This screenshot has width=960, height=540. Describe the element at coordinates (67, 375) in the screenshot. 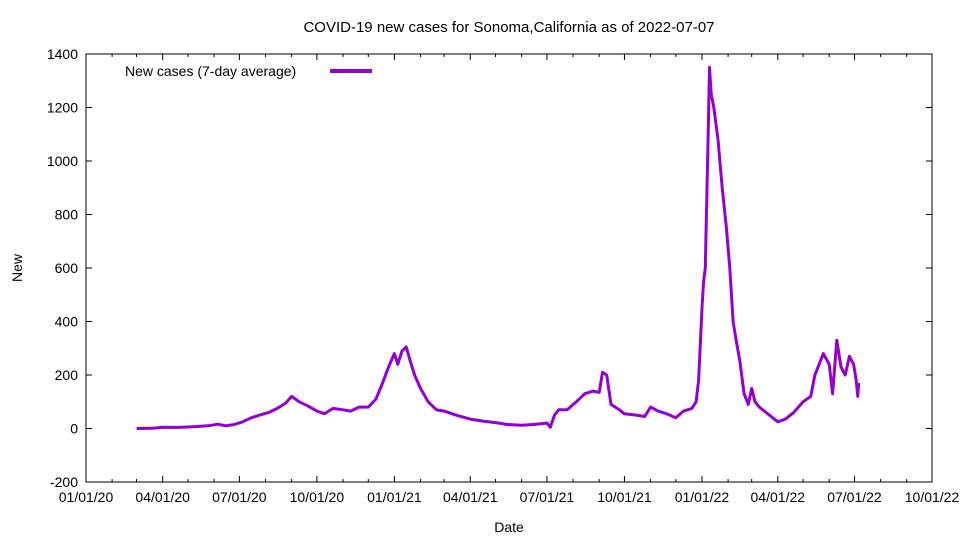

I see `y-tick-label: 200` at that location.